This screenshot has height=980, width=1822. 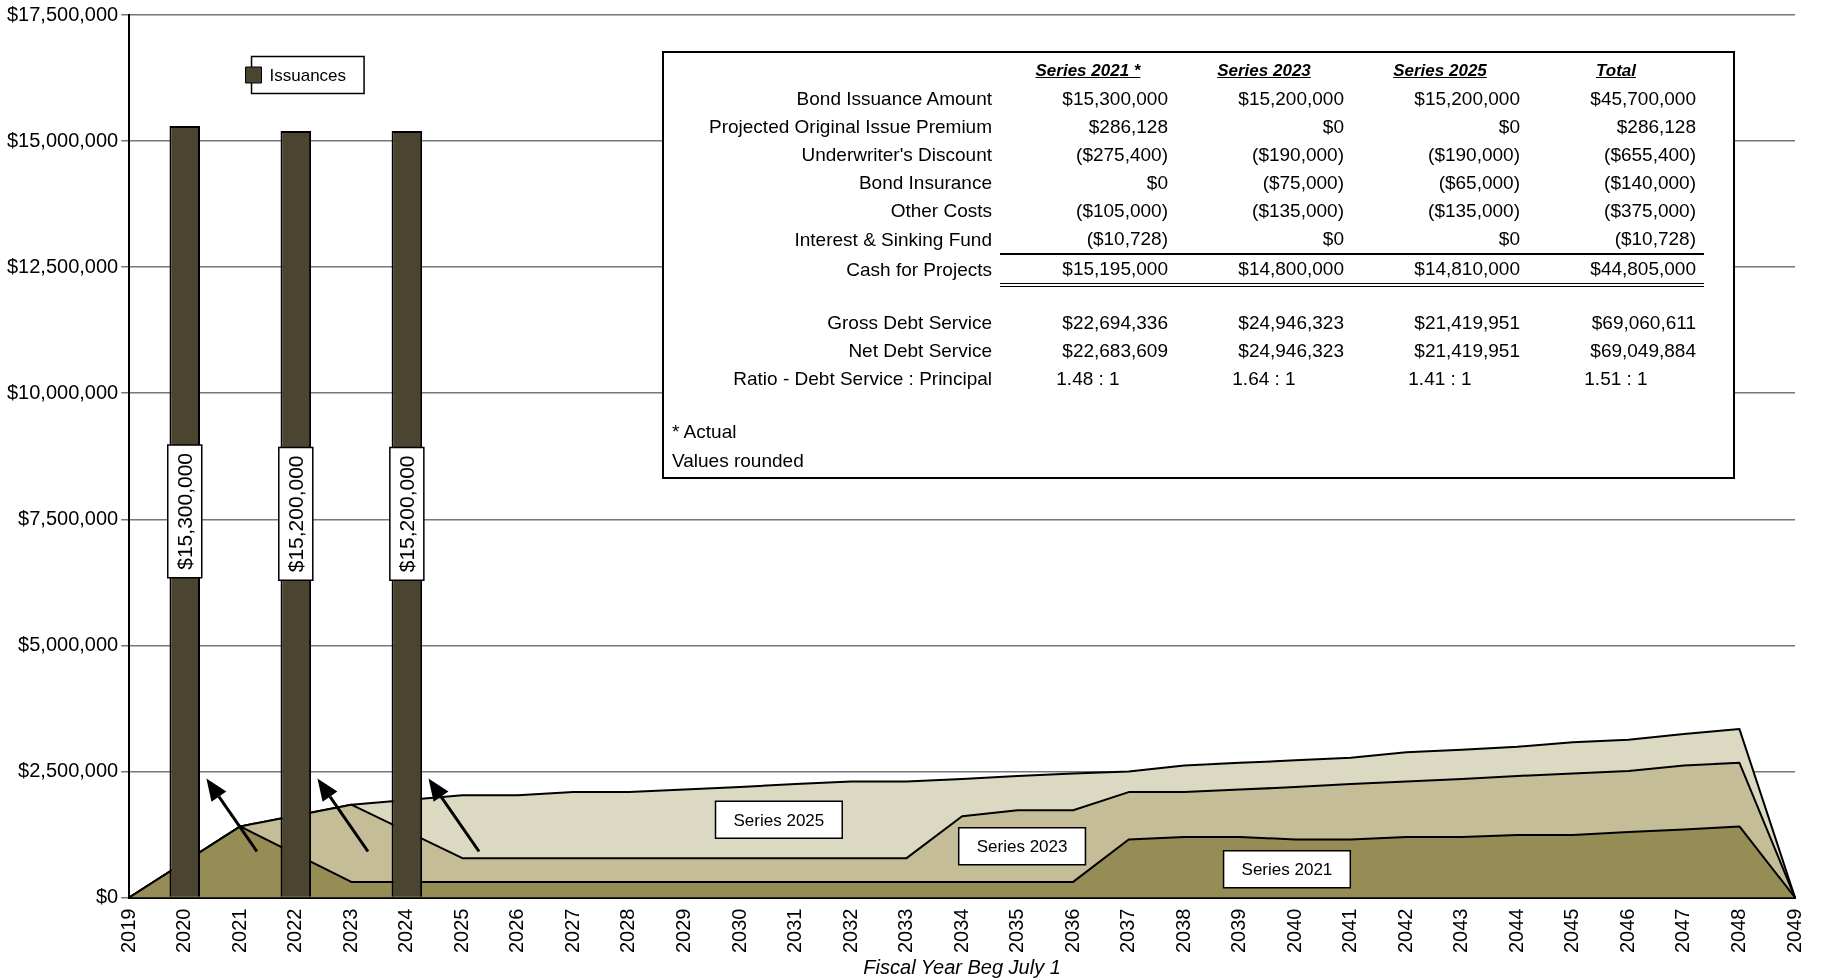 I want to click on x-tick-label: 2035, so click(x=1016, y=931).